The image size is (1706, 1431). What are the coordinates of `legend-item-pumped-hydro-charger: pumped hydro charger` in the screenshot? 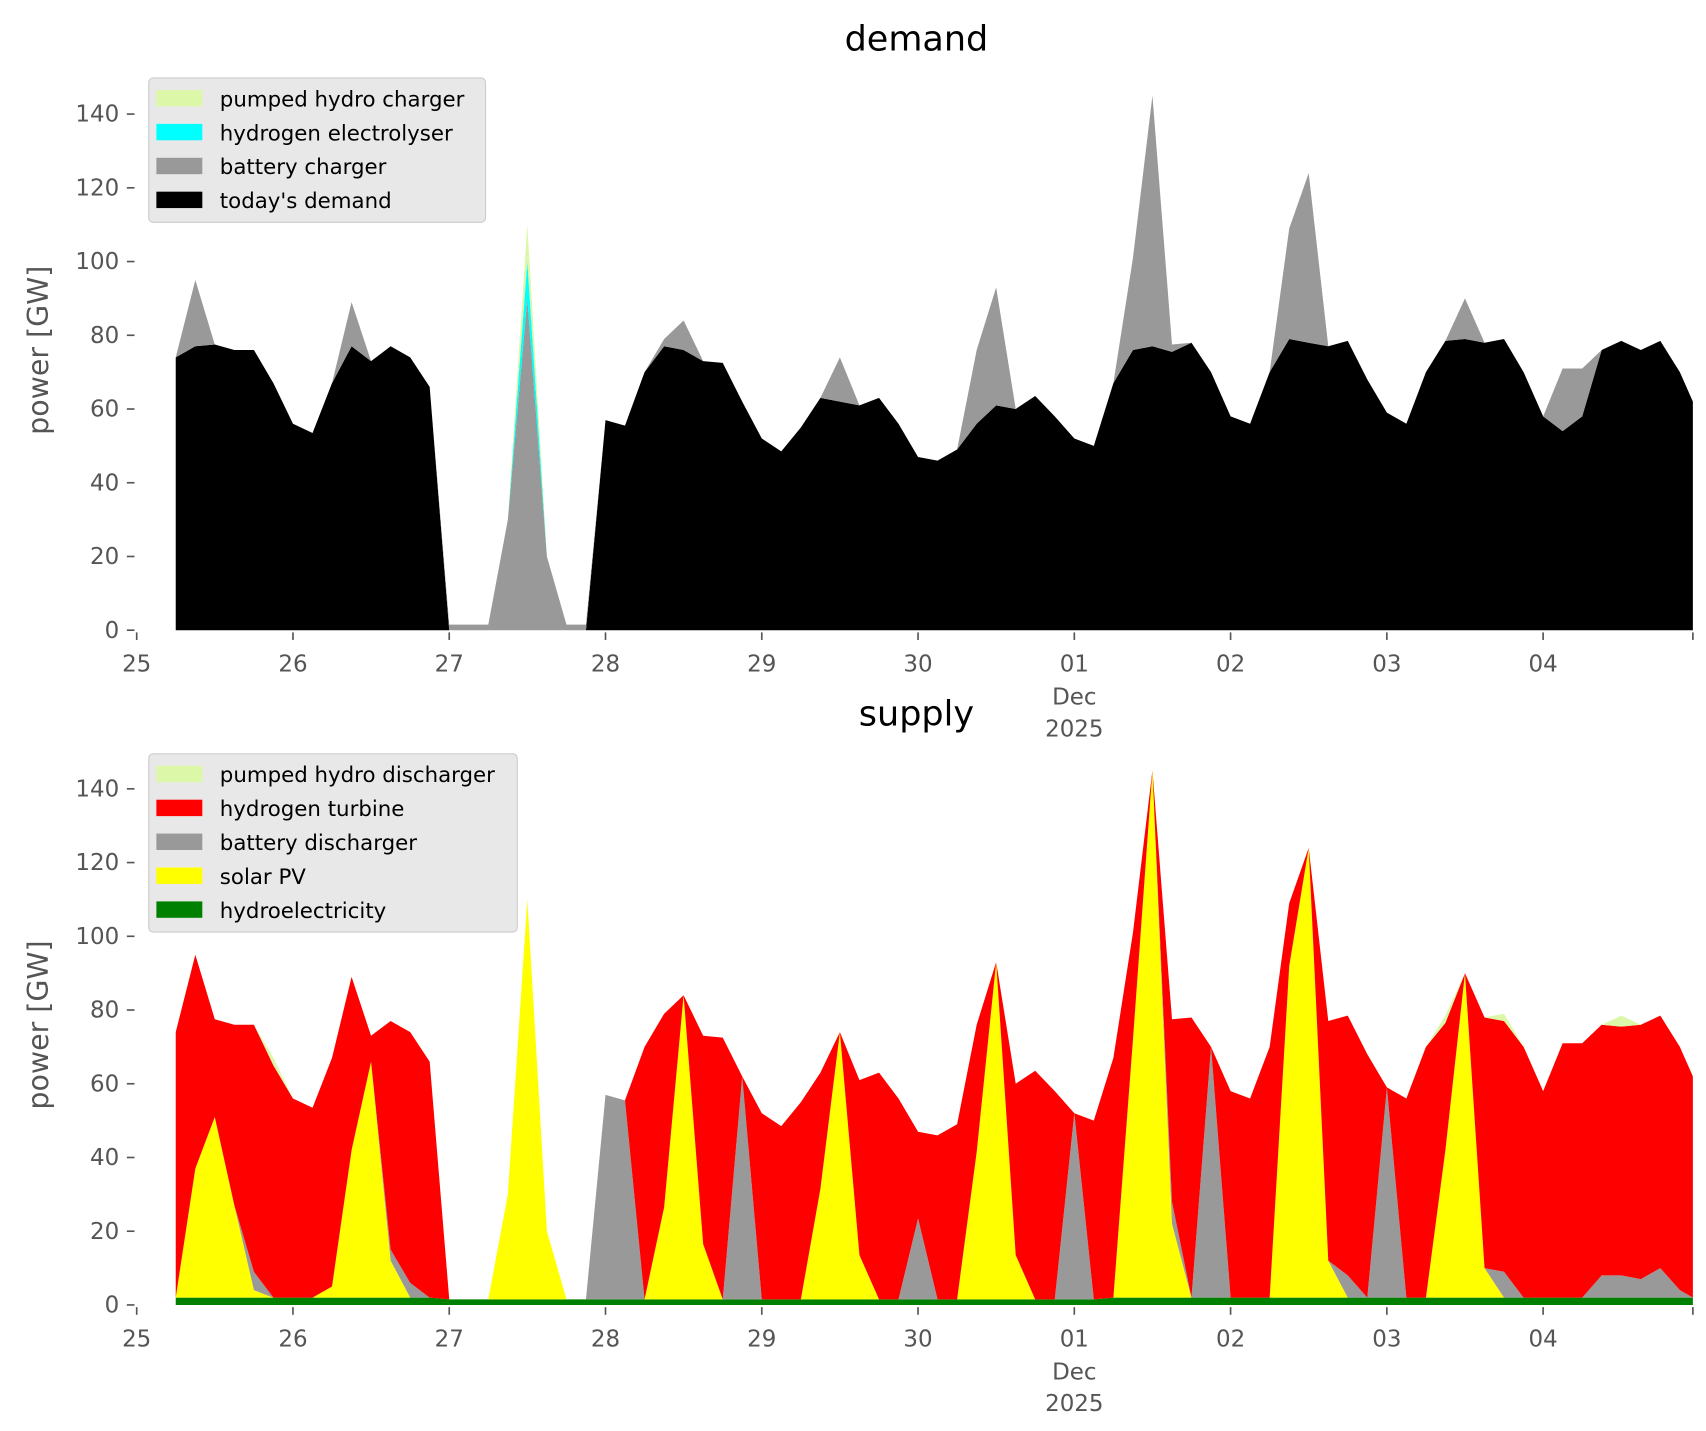 It's located at (310, 99).